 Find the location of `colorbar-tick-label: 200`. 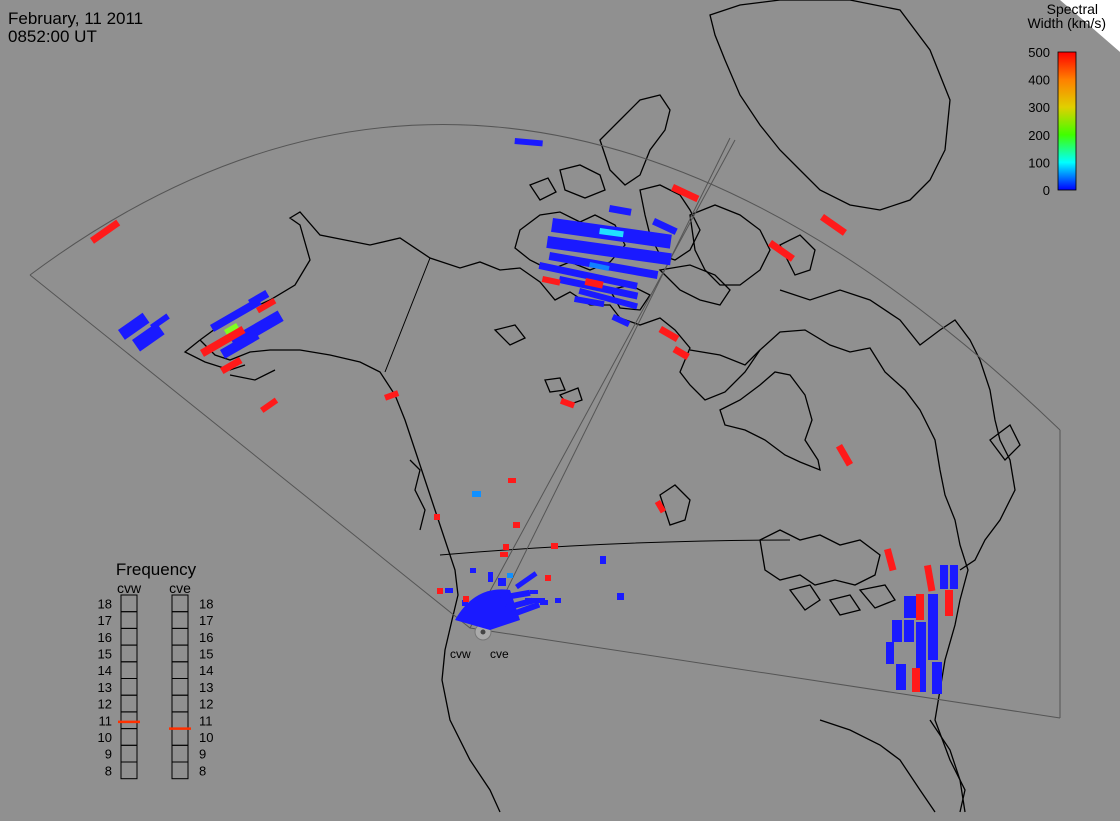

colorbar-tick-label: 200 is located at coordinates (1039, 135).